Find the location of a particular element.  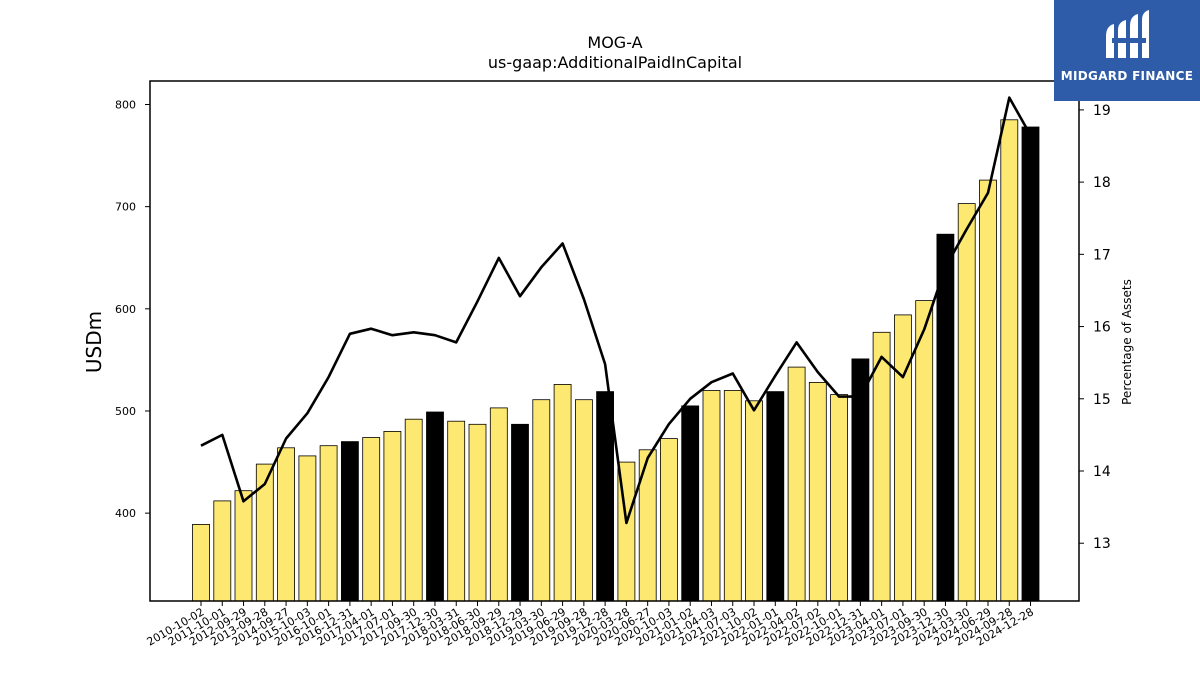

y2-tick-label: 16 is located at coordinates (1102, 328).